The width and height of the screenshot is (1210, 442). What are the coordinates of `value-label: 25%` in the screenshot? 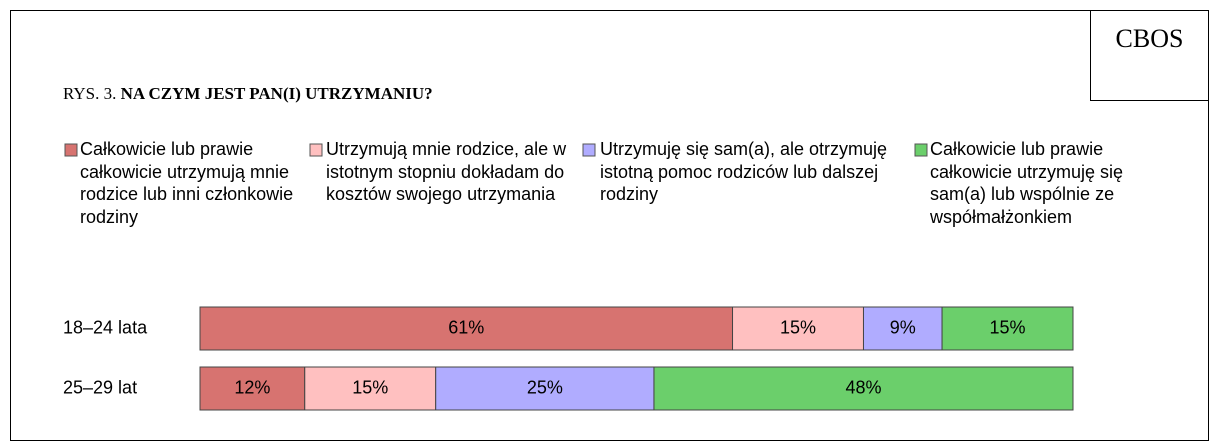 It's located at (545, 387).